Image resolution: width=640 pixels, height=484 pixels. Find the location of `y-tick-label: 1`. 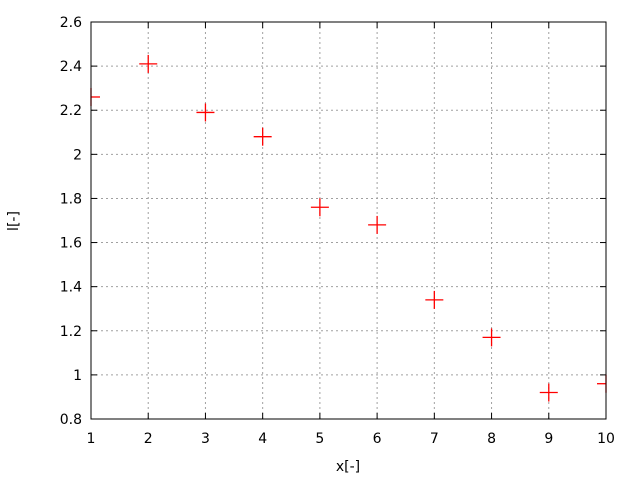

y-tick-label: 1 is located at coordinates (77, 376).